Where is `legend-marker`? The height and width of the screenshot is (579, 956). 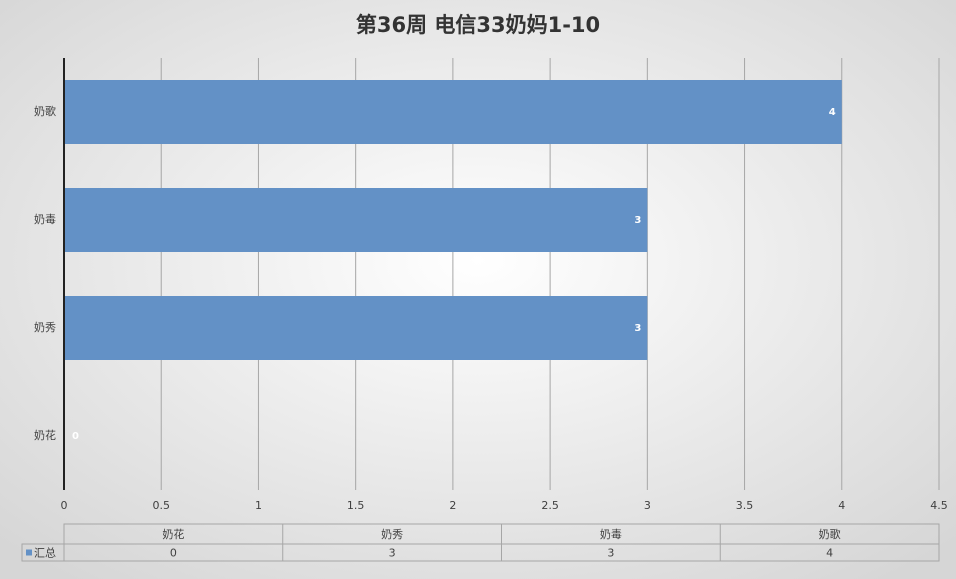 legend-marker is located at coordinates (29, 552).